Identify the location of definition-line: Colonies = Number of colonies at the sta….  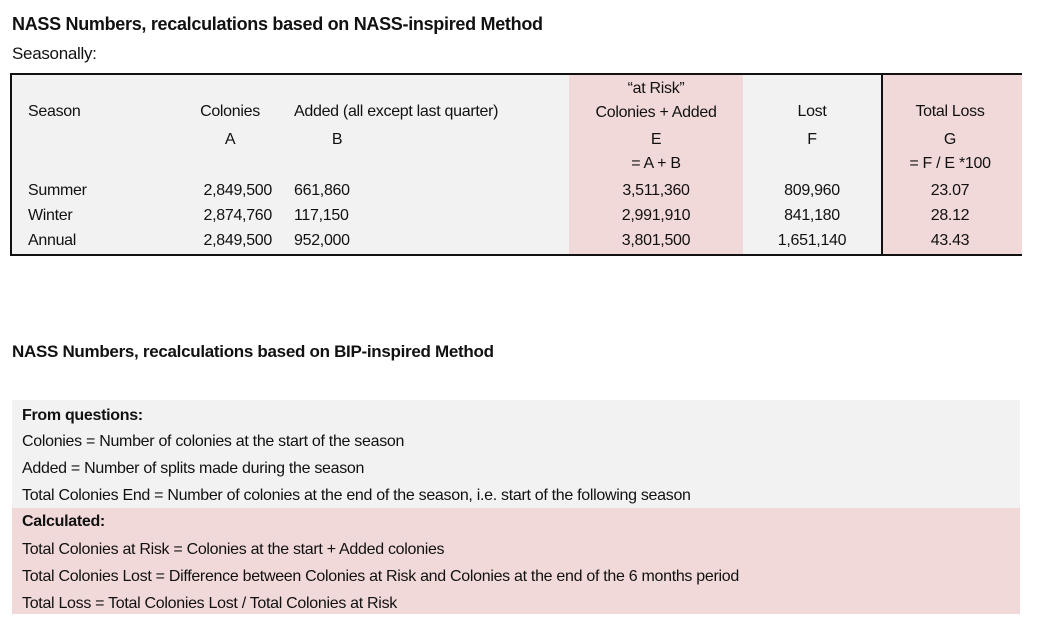
(213, 441).